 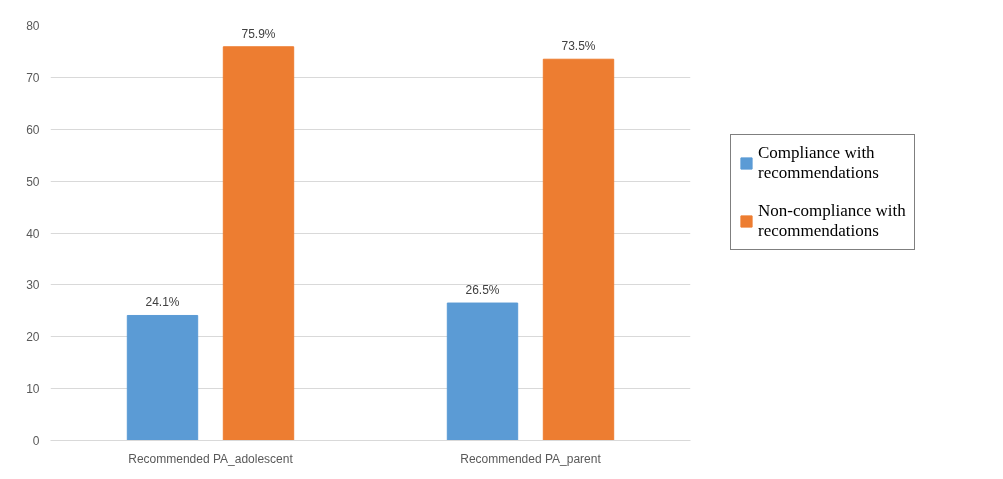 What do you see at coordinates (33, 26) in the screenshot?
I see `y-tick-label: 80` at bounding box center [33, 26].